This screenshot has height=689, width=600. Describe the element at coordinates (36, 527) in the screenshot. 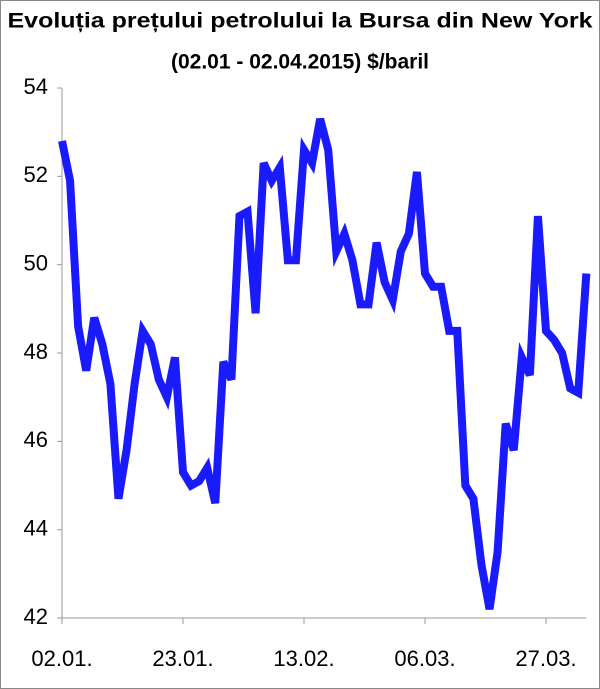

I see `y-tick-label: 44` at that location.